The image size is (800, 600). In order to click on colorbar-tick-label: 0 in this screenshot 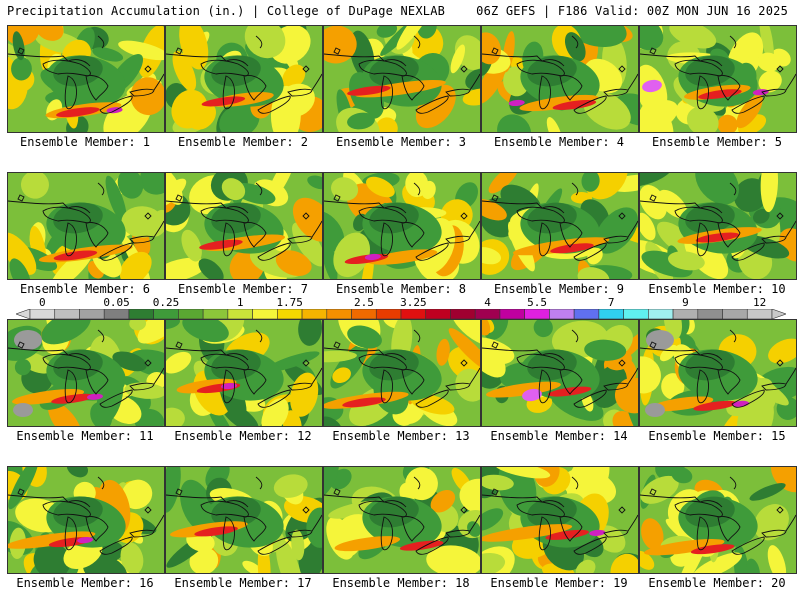, I will do `click(42, 302)`.